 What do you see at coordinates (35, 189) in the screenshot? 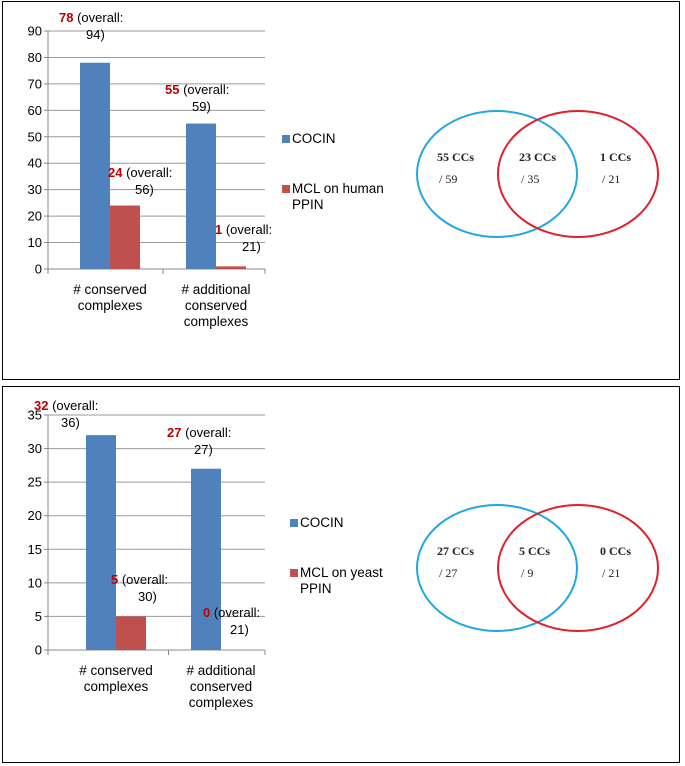
I see `y-tick-label: 30` at bounding box center [35, 189].